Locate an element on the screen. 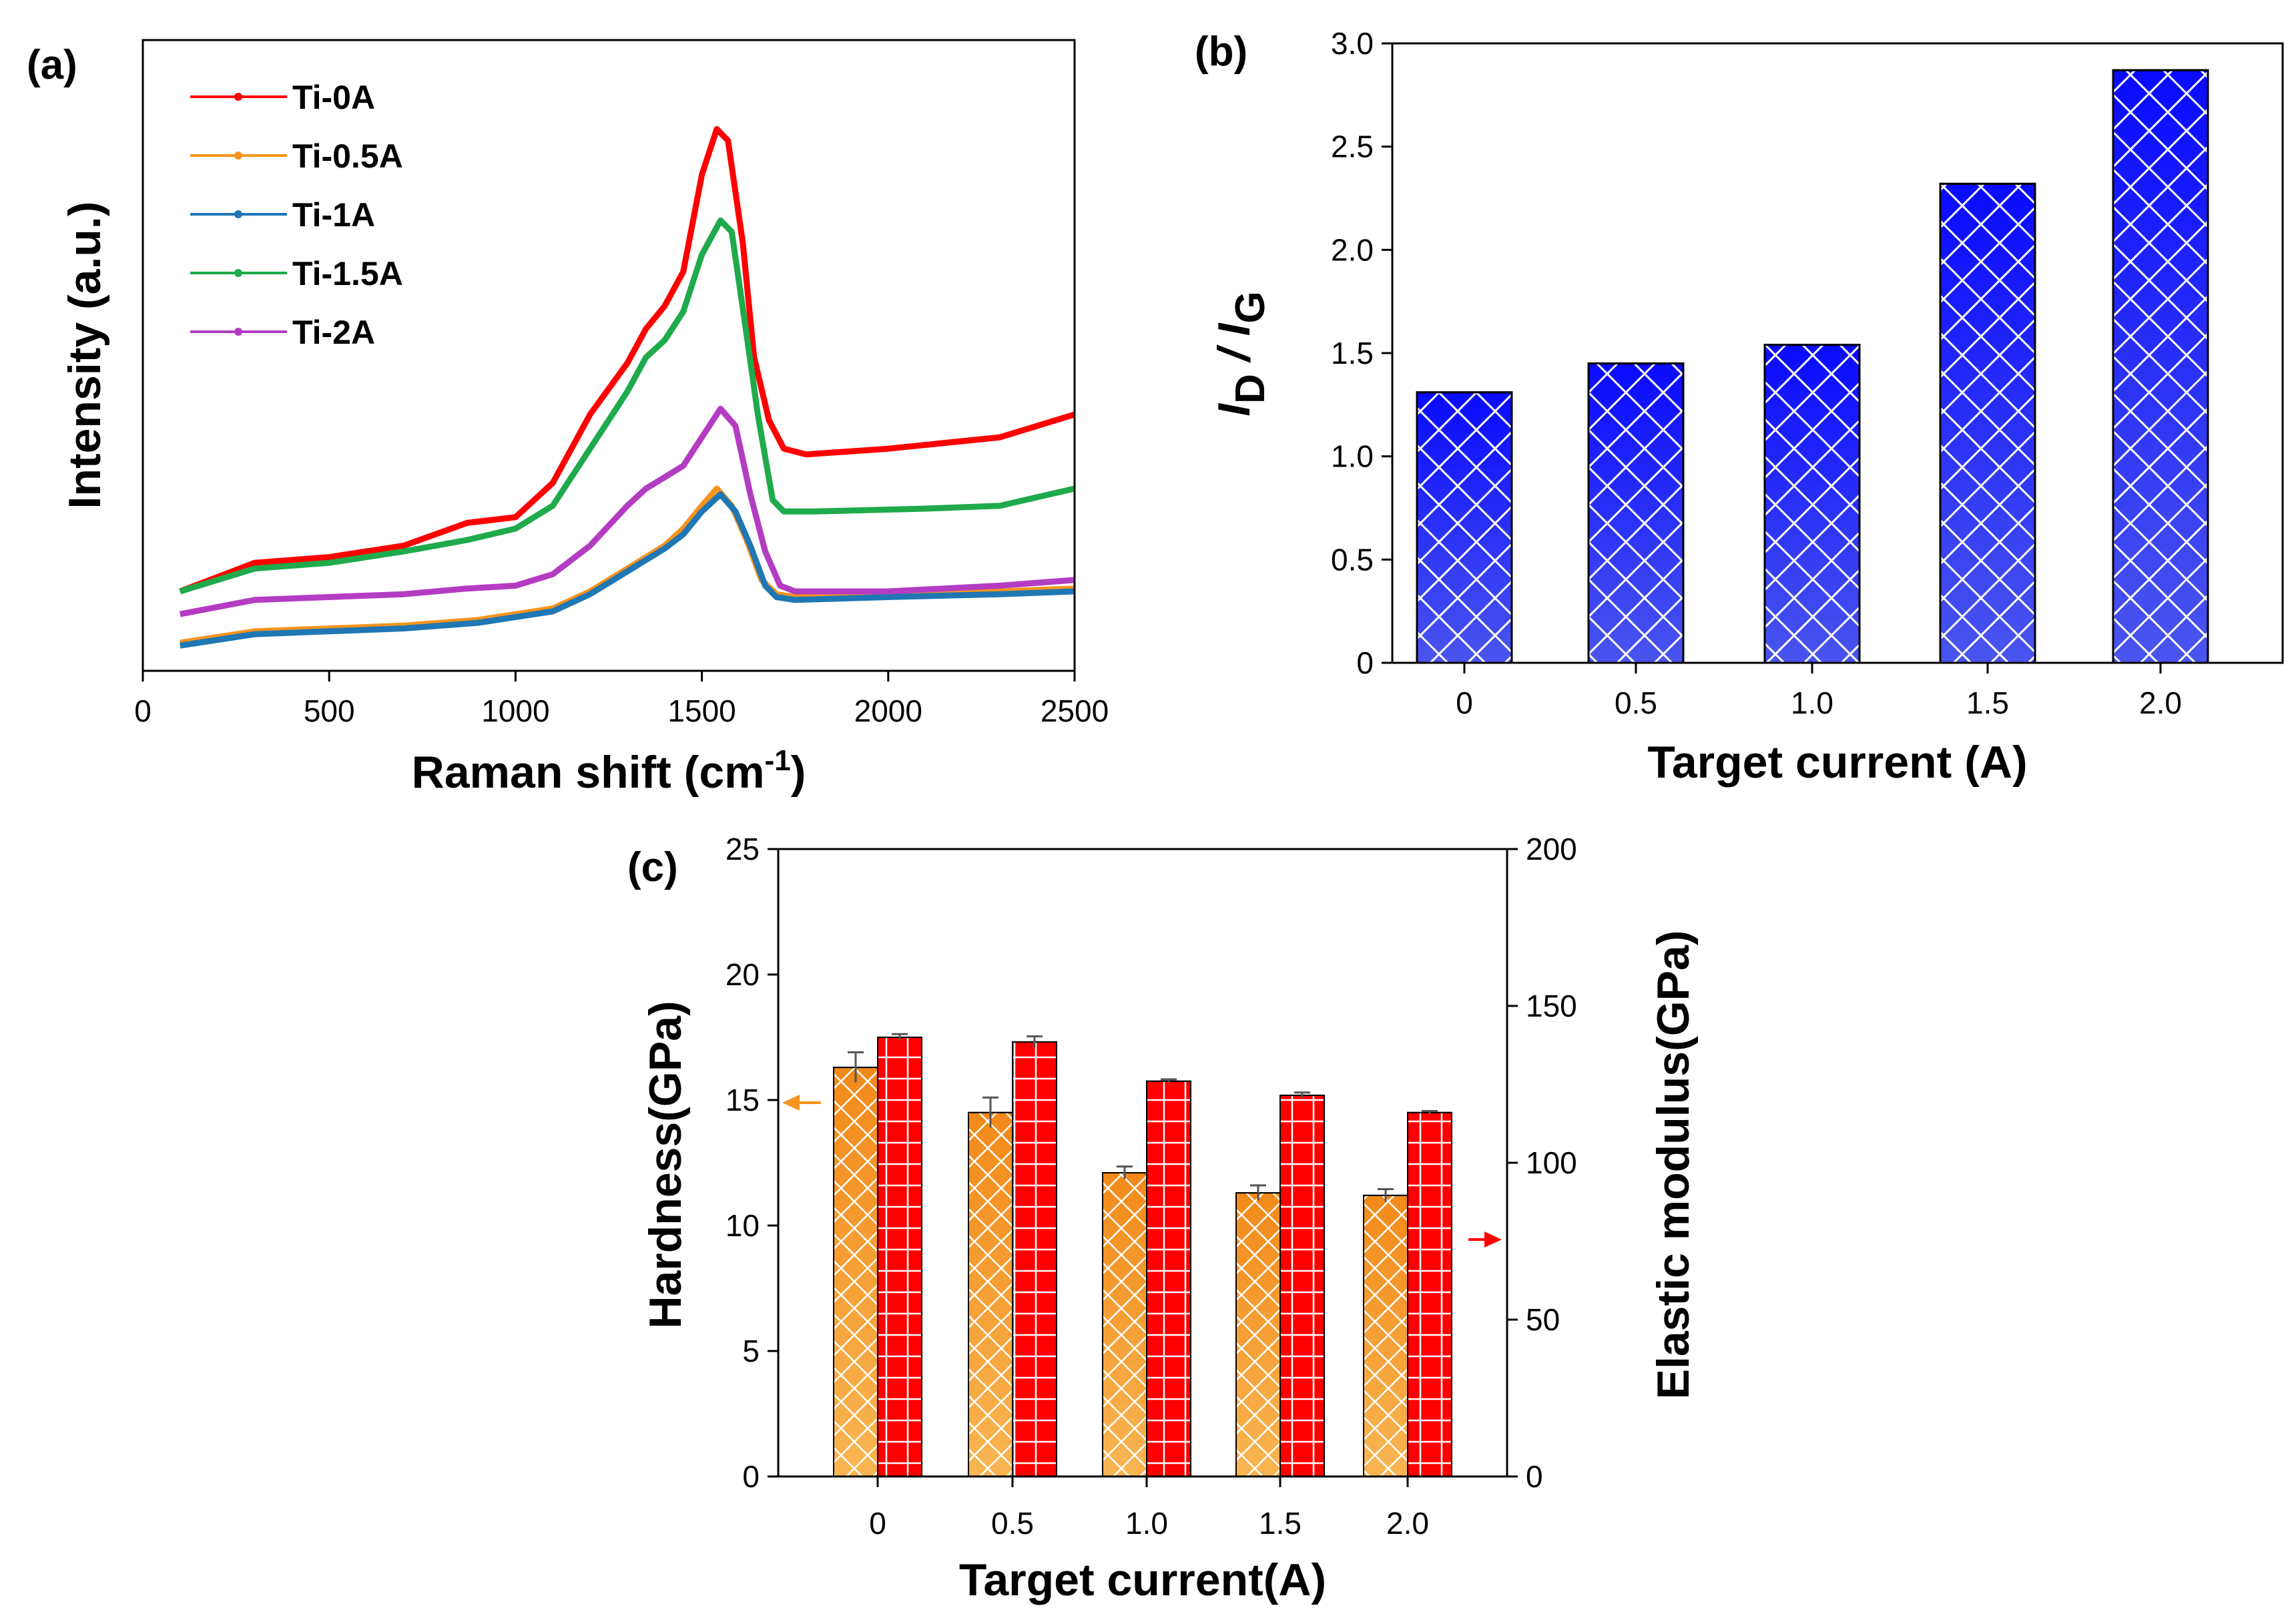  panel-c-left-ticks: 0 5 10 15 20 25 is located at coordinates (752, 1163).